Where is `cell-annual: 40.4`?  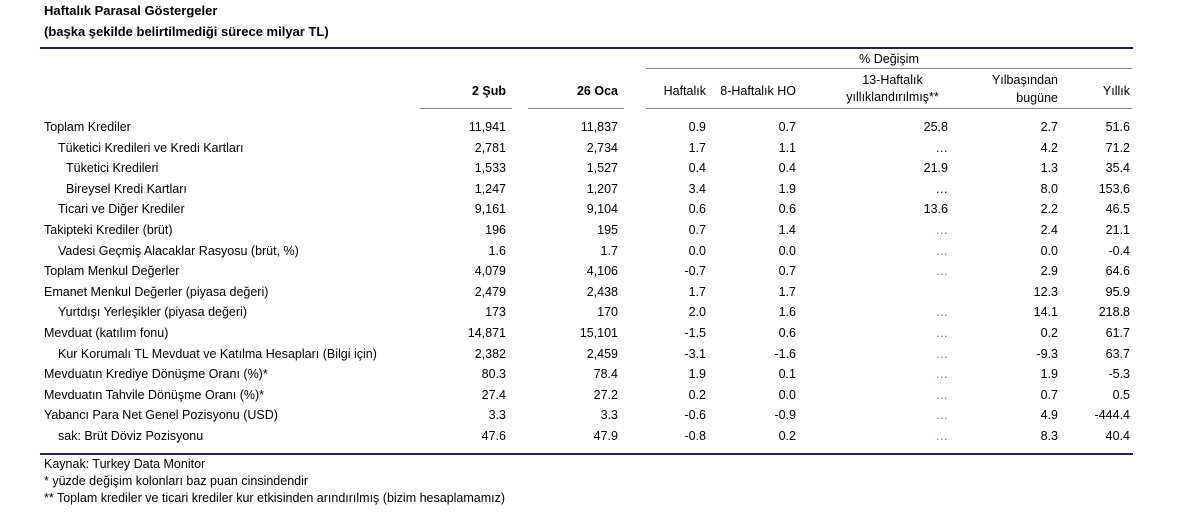 cell-annual: 40.4 is located at coordinates (1117, 436).